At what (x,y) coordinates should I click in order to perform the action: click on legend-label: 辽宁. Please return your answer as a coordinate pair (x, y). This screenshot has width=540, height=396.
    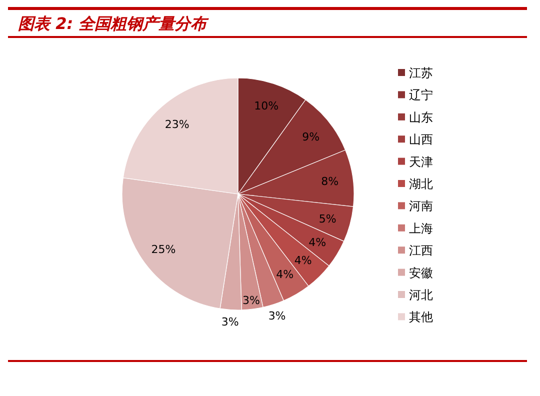
    Looking at the image, I should click on (421, 95).